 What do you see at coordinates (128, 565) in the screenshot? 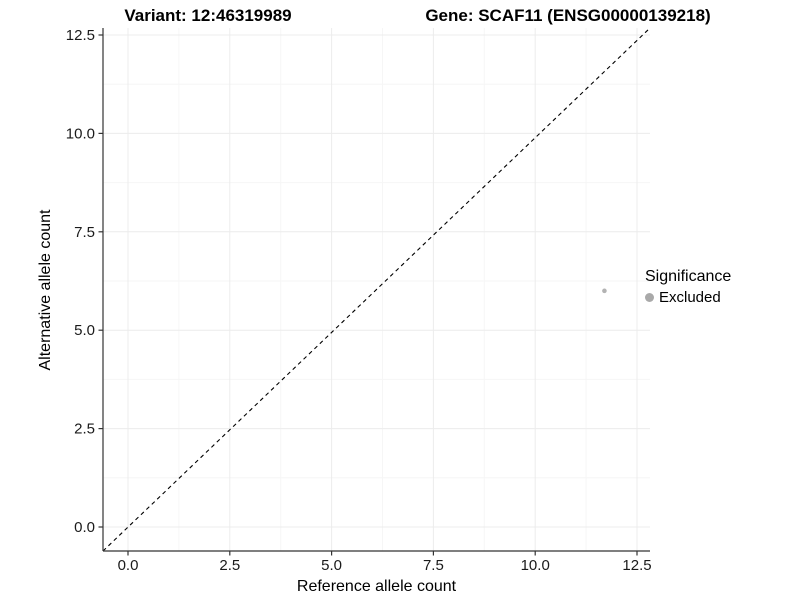
I see `x-tick-label: 0.0` at bounding box center [128, 565].